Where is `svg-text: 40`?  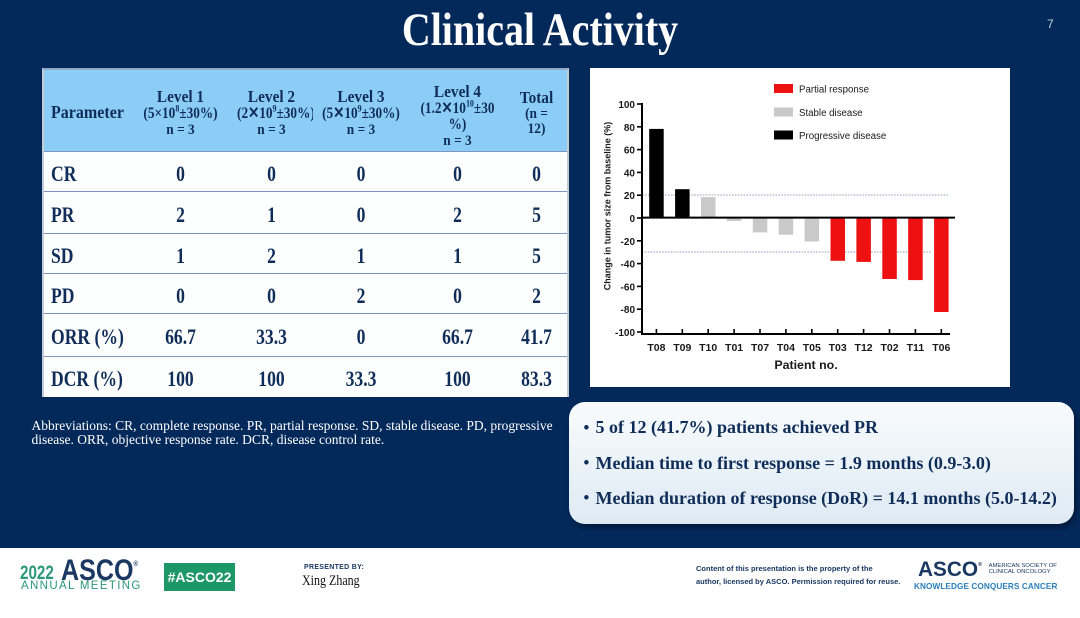 svg-text: 40 is located at coordinates (630, 173).